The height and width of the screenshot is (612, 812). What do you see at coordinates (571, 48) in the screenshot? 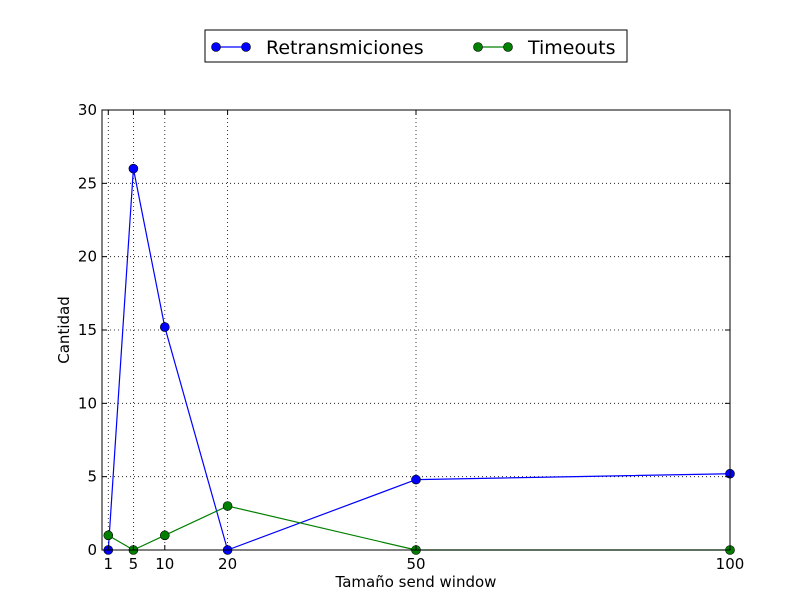
I see `legend-label: Timeouts` at bounding box center [571, 48].